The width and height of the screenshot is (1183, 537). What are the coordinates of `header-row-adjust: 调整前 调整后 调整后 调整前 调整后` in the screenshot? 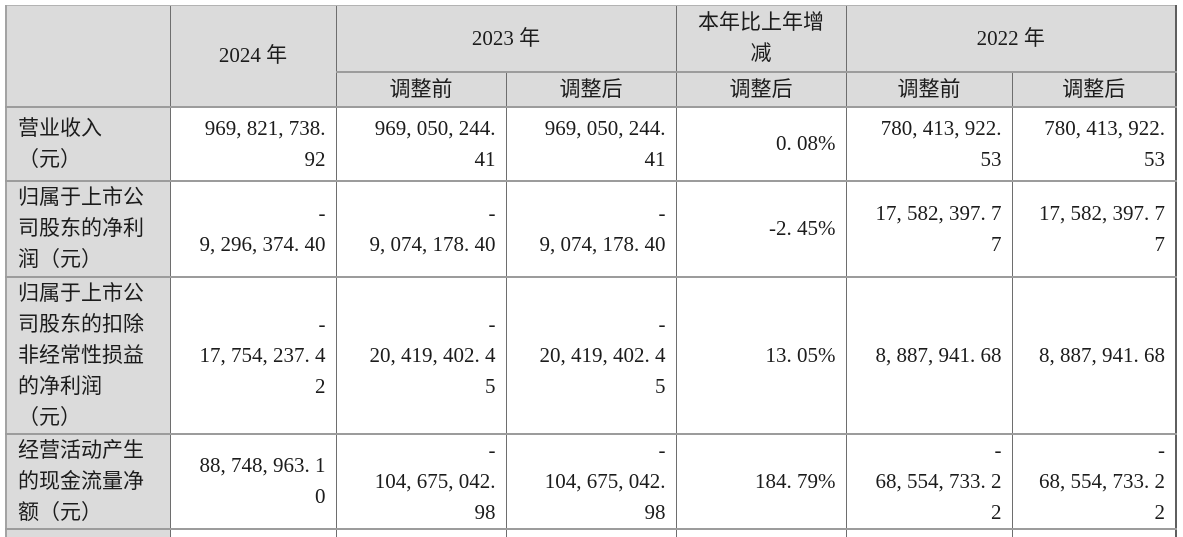 It's located at (591, 88).